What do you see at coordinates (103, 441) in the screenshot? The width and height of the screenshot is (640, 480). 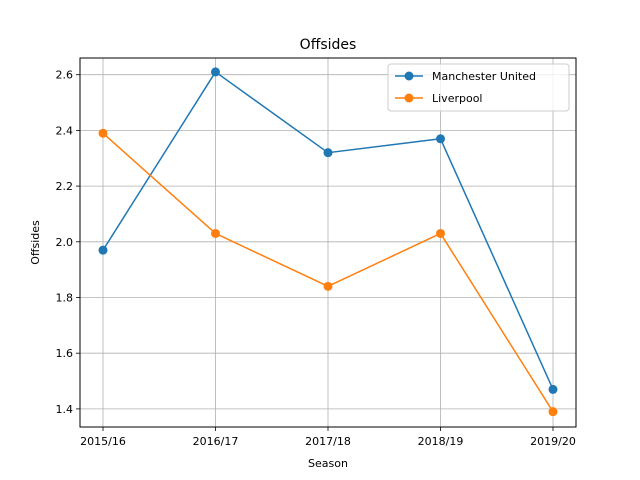 I see `x-tick-label: 2015/16` at bounding box center [103, 441].